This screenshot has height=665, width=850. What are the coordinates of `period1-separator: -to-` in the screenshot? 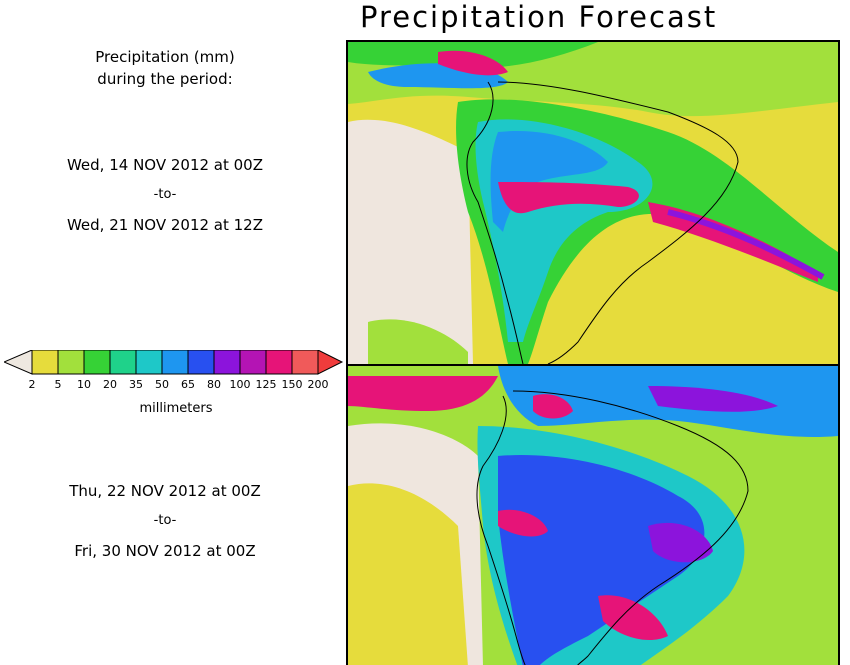 It's located at (165, 194).